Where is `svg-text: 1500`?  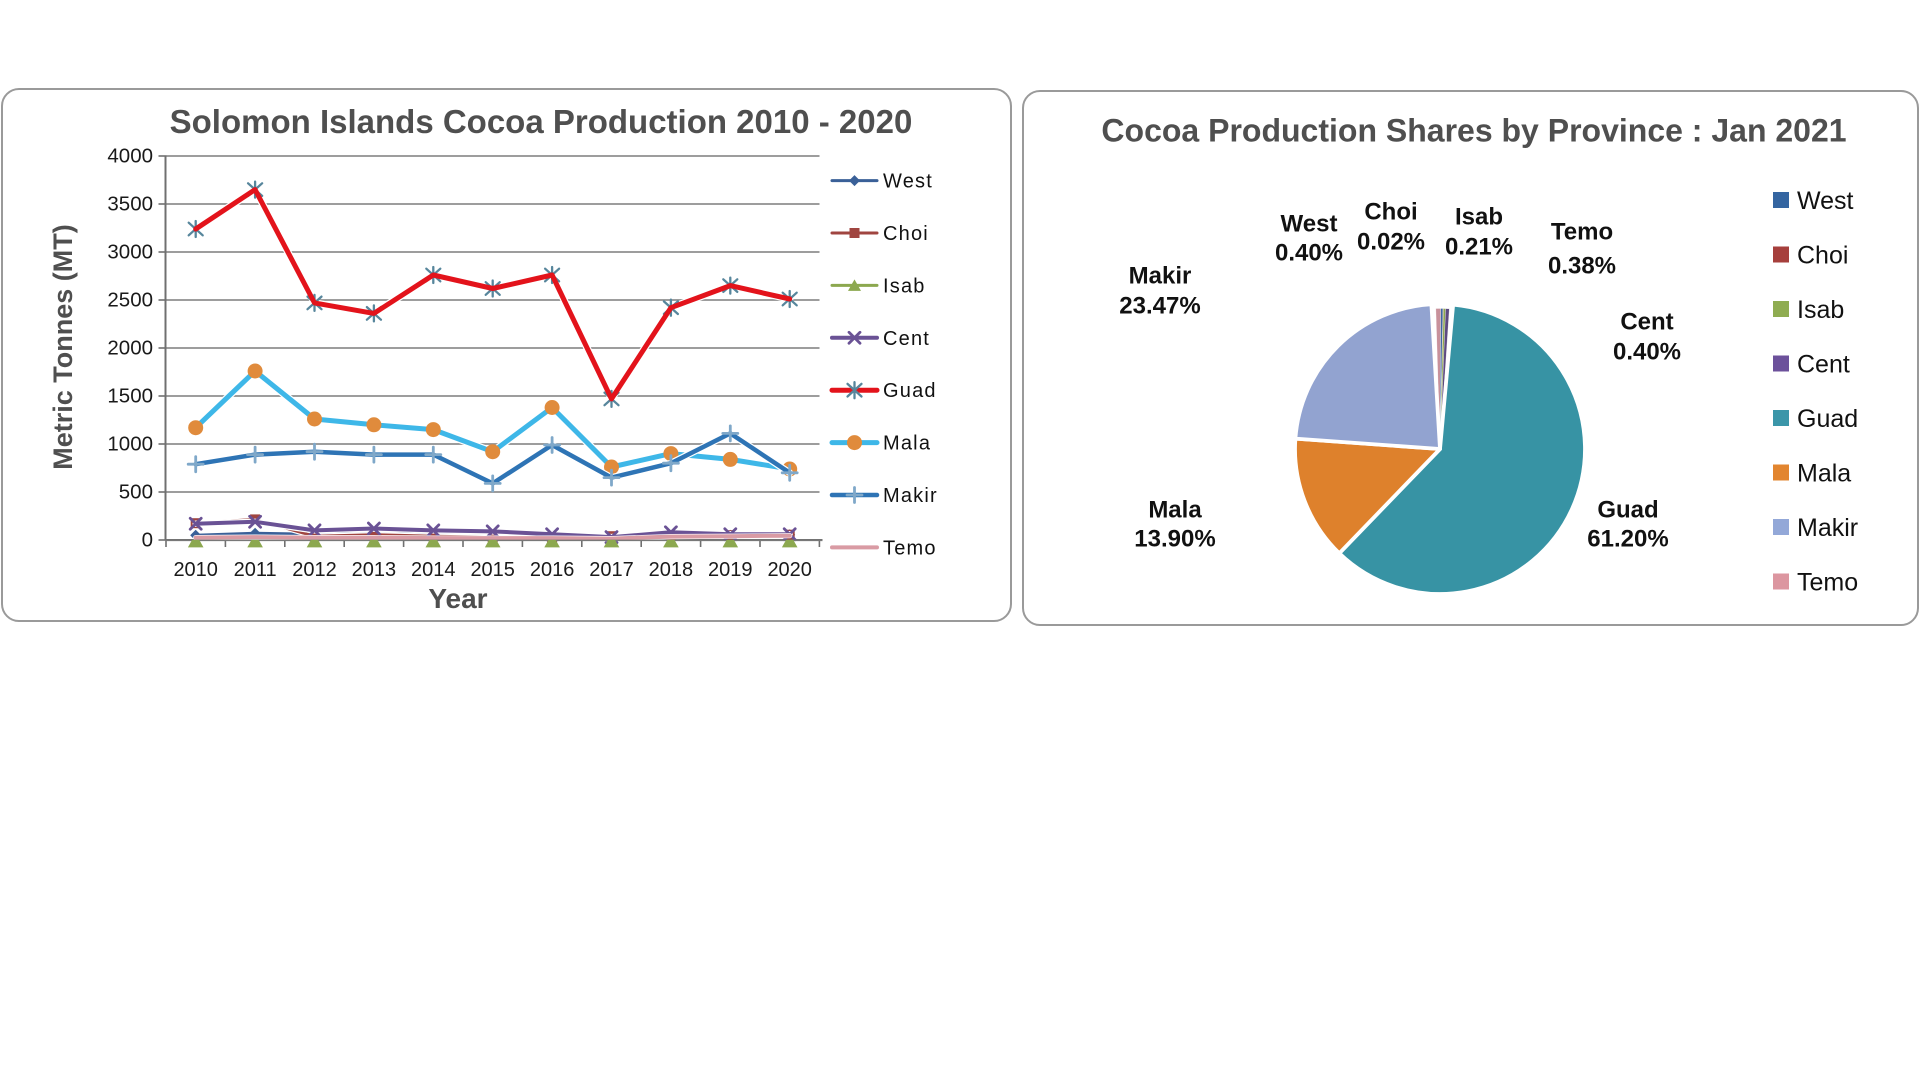
svg-text: 1500 is located at coordinates (130, 396).